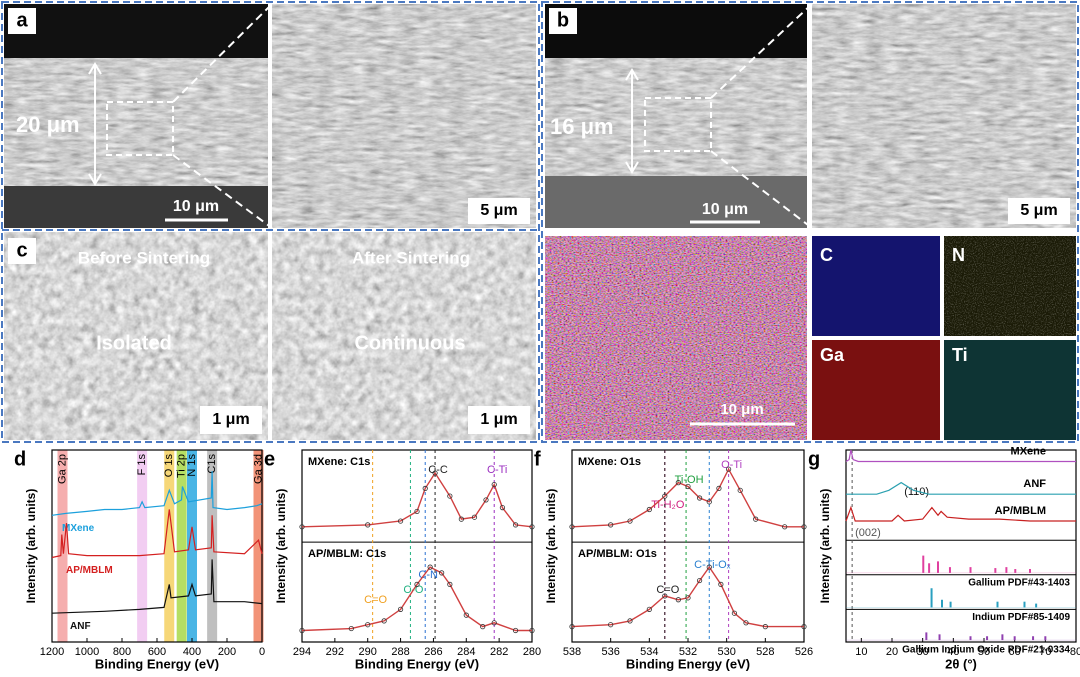 The height and width of the screenshot is (677, 1080). What do you see at coordinates (400, 652) in the screenshot?
I see `x-tick-label: 288` at bounding box center [400, 652].